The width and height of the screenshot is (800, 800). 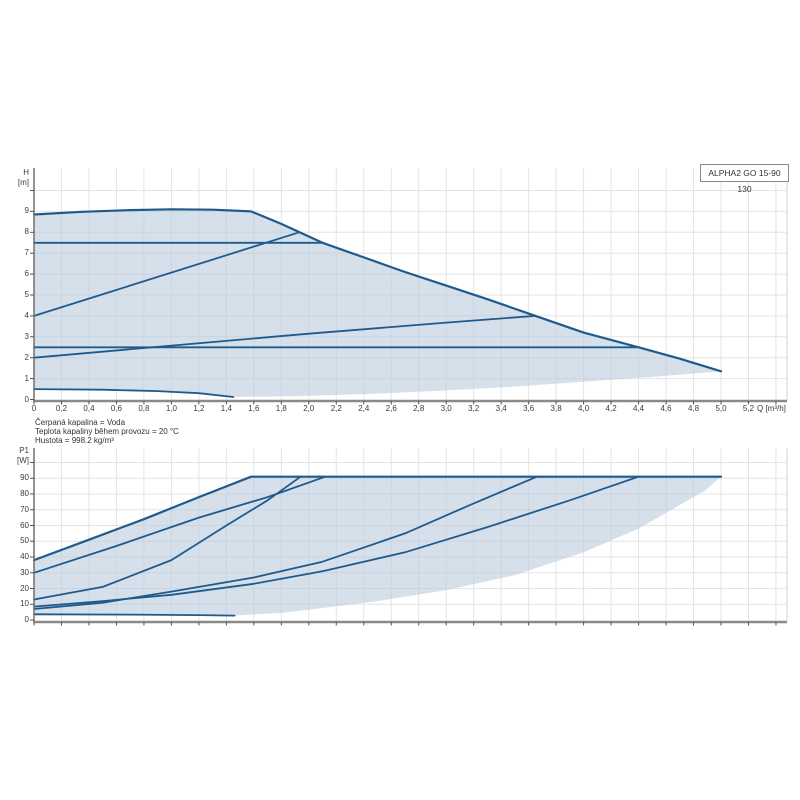 I want to click on x-axis-tick-label: 3,0, so click(x=446, y=408).